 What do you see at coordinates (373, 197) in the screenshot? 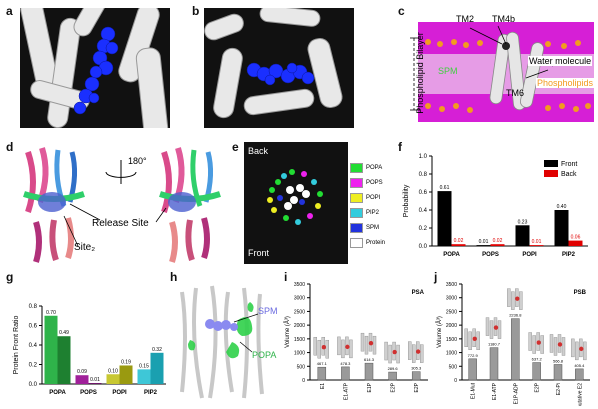
I see `legend-label: POPI` at bounding box center [373, 197].